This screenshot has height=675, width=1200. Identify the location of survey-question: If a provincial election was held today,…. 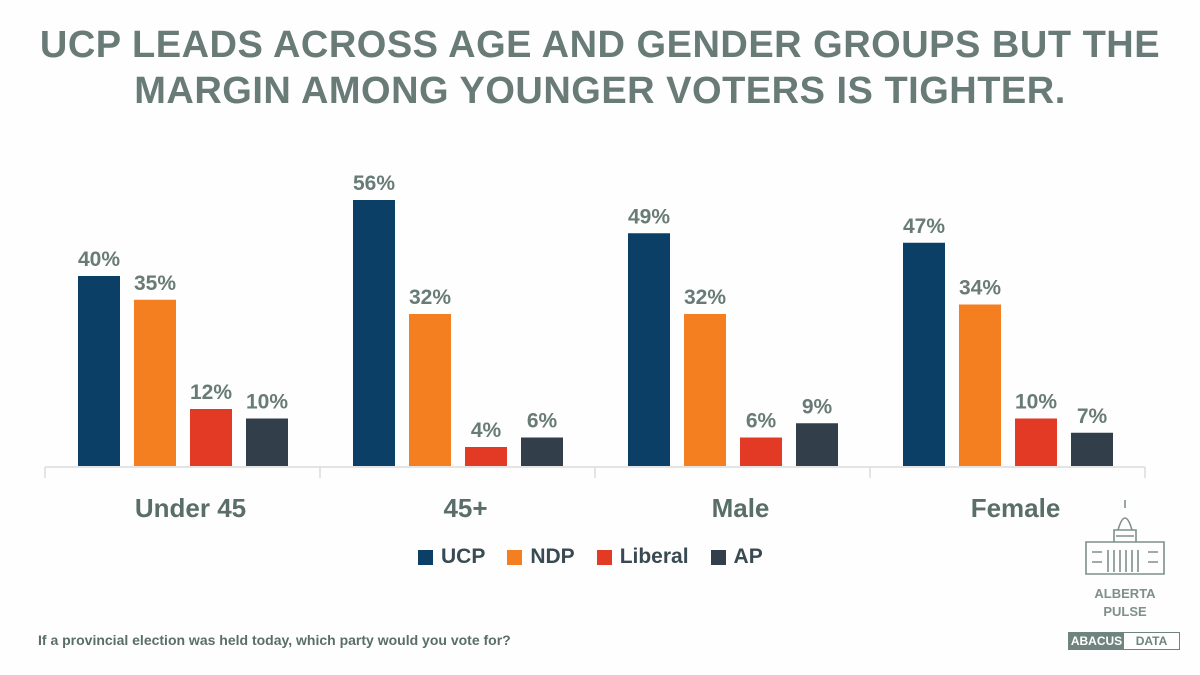
(274, 640).